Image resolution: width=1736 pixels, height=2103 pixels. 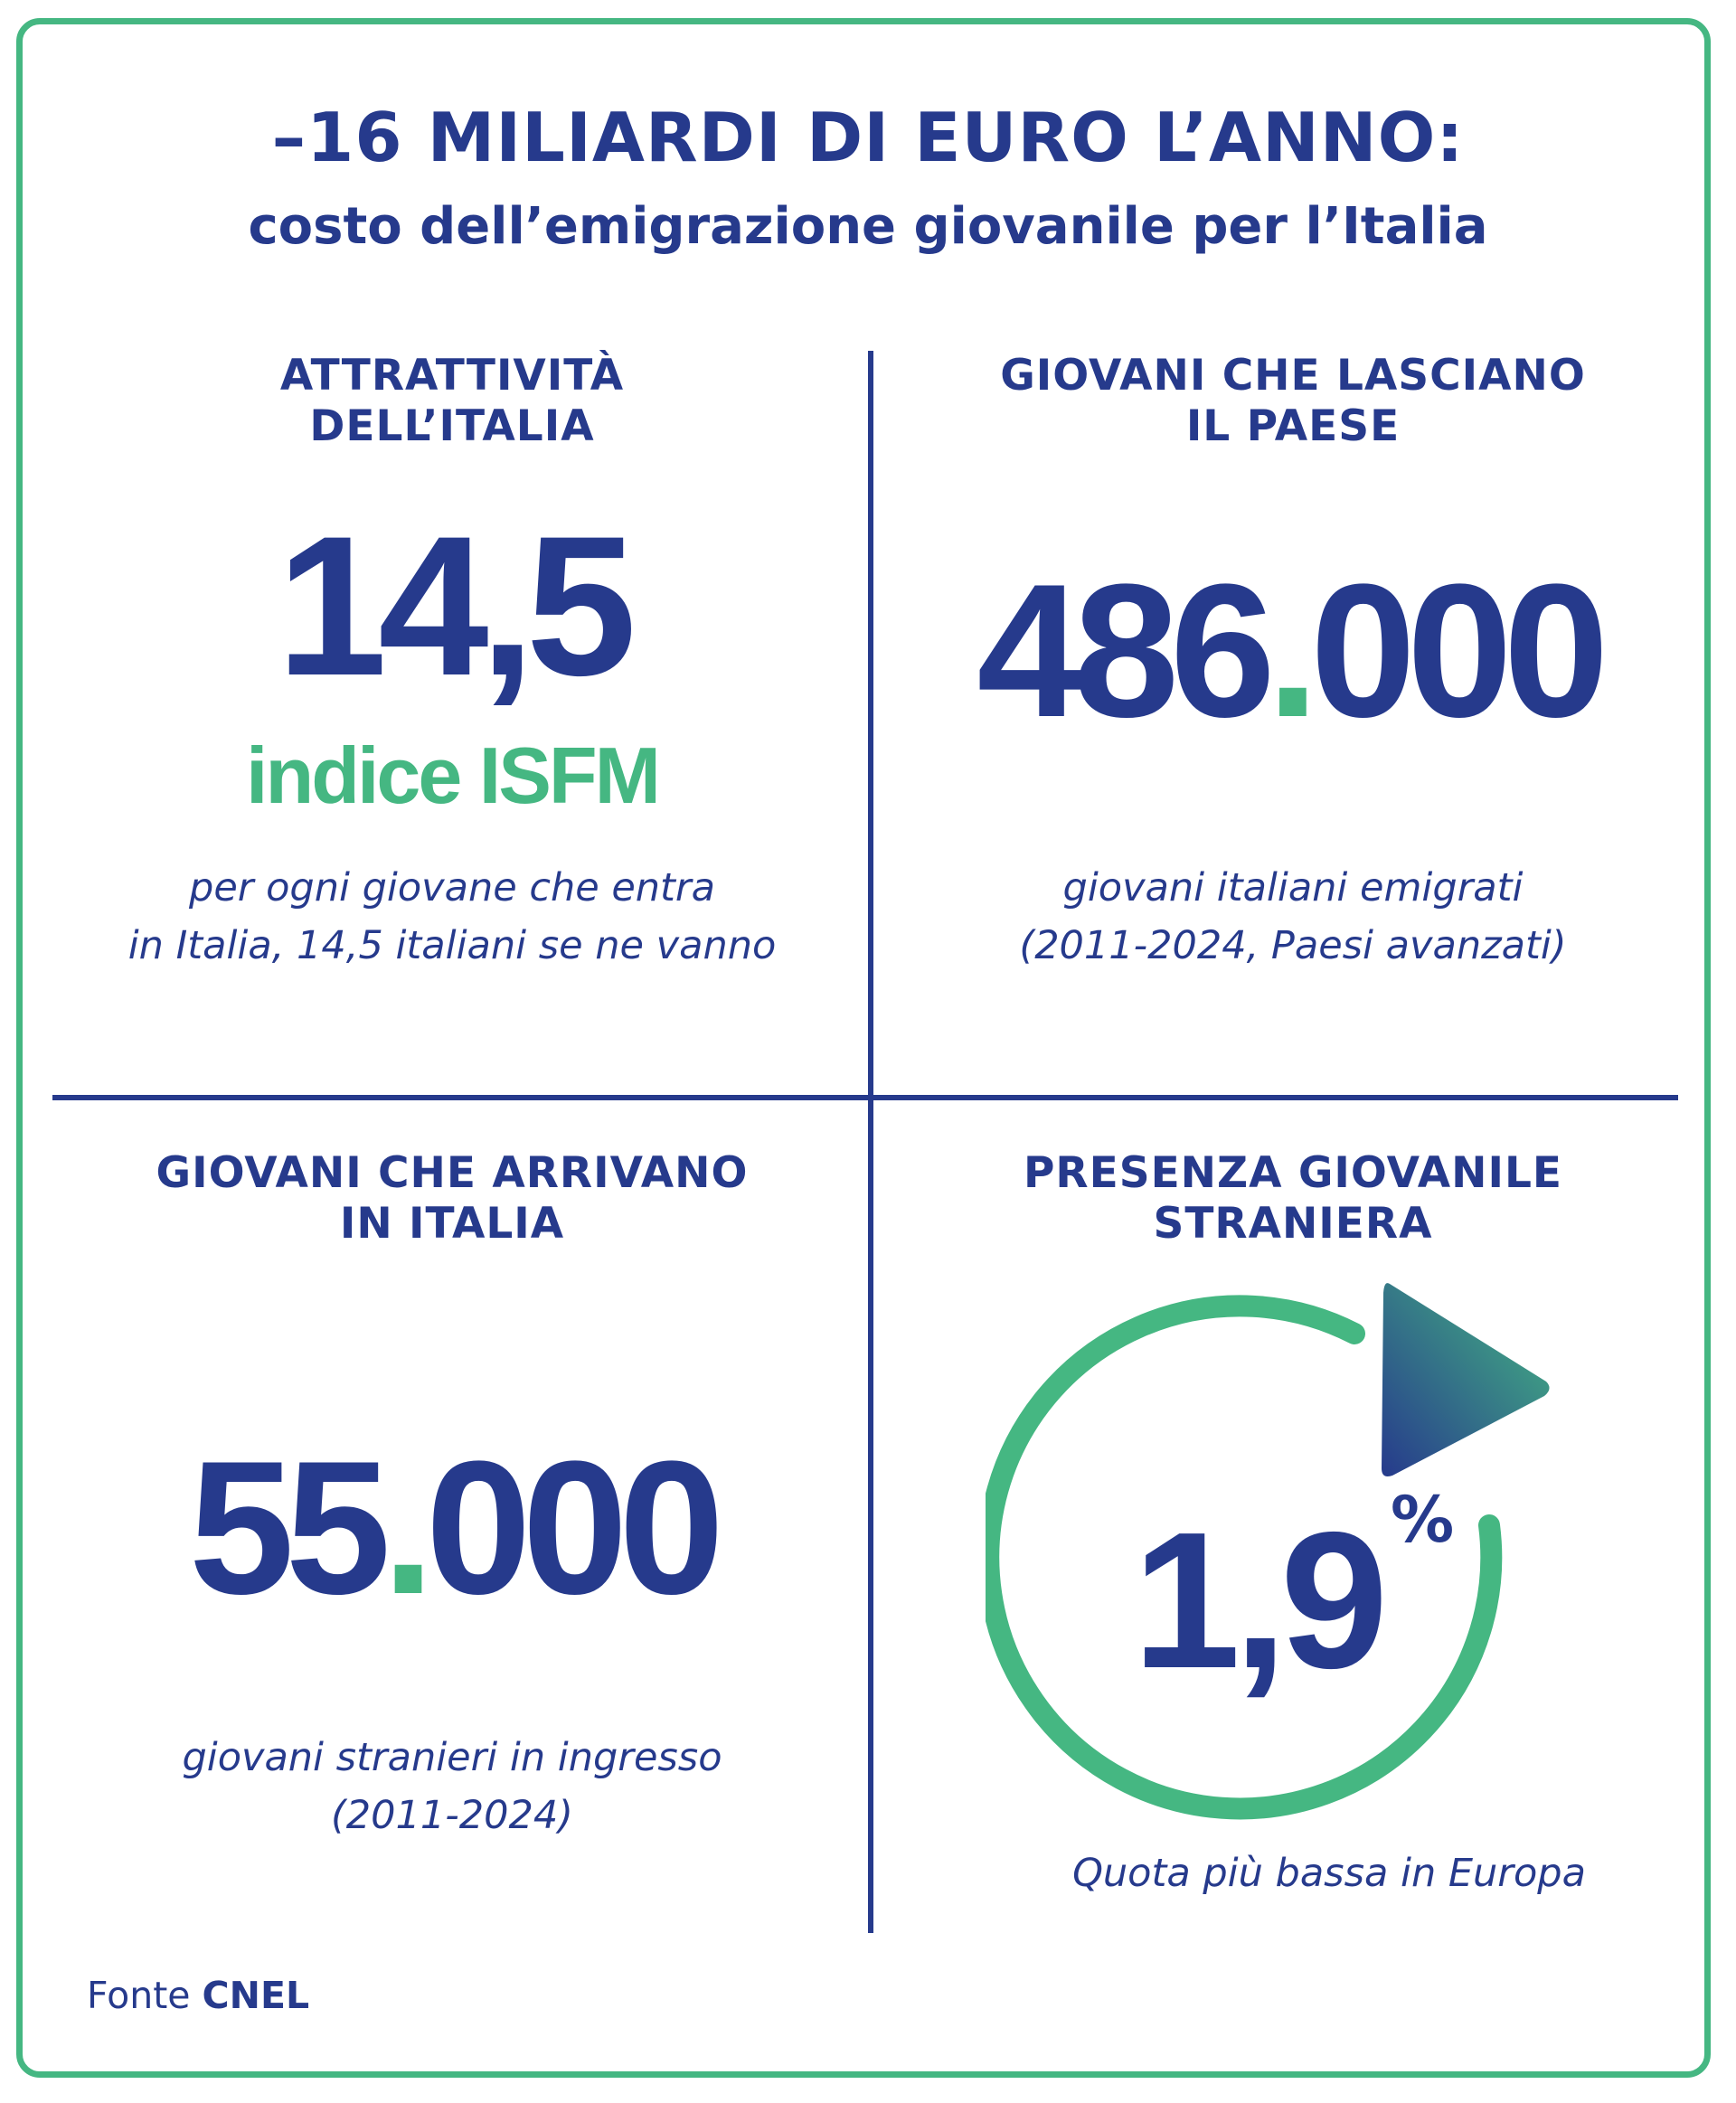 I want to click on ingressi-value: 55.000, so click(x=452, y=1528).